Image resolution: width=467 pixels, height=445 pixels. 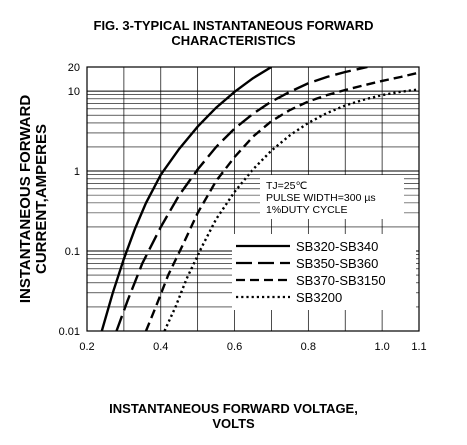 I want to click on x-tick-label: 0.8, so click(x=308, y=347).